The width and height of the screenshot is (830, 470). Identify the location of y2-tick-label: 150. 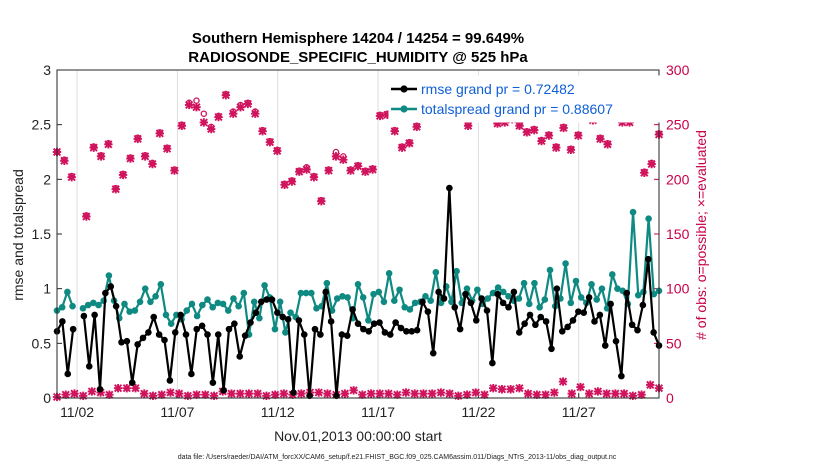
(678, 234).